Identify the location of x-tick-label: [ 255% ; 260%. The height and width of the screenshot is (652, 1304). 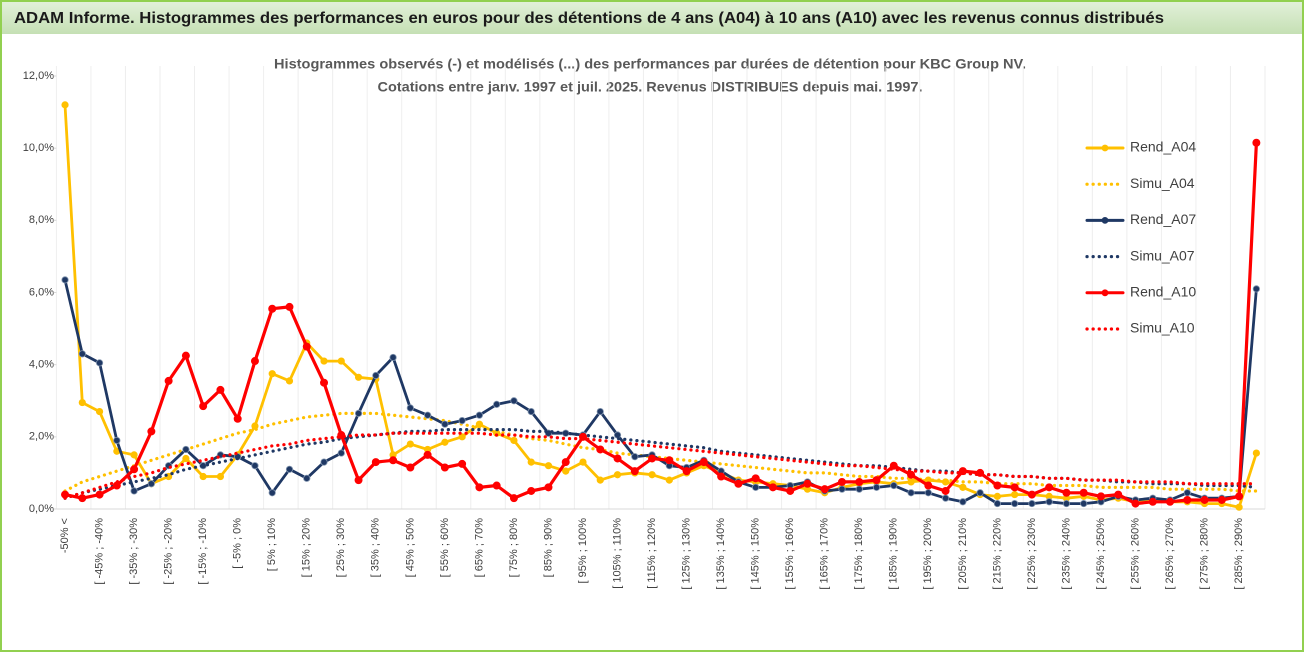
(1135, 554).